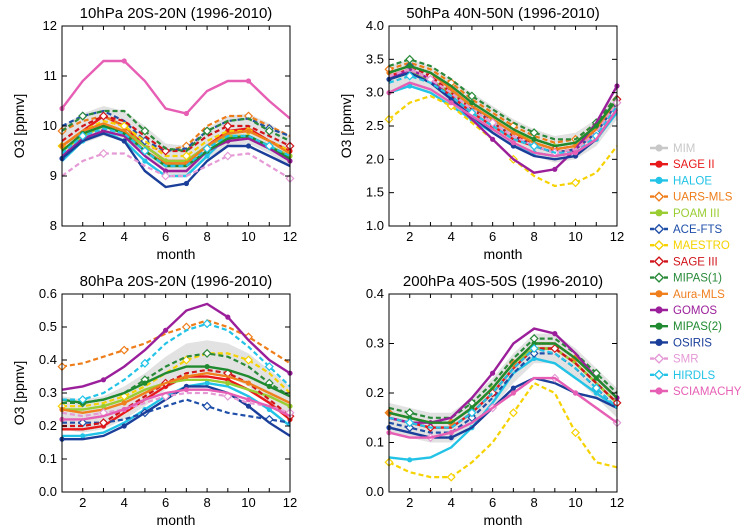 This screenshot has width=750, height=532. I want to click on legend-item-sage-ii: SAGE II, so click(682, 165).